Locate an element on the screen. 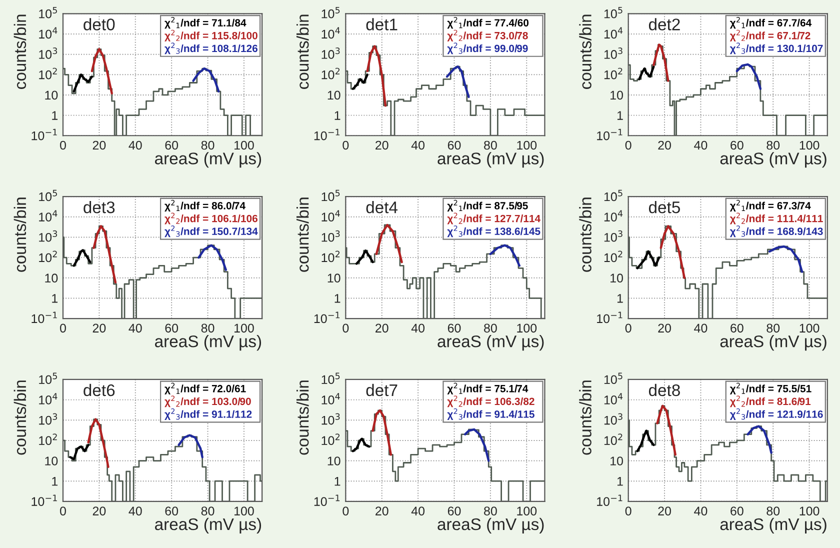 This screenshot has height=548, width=840. annotation: det0 is located at coordinates (99, 24).